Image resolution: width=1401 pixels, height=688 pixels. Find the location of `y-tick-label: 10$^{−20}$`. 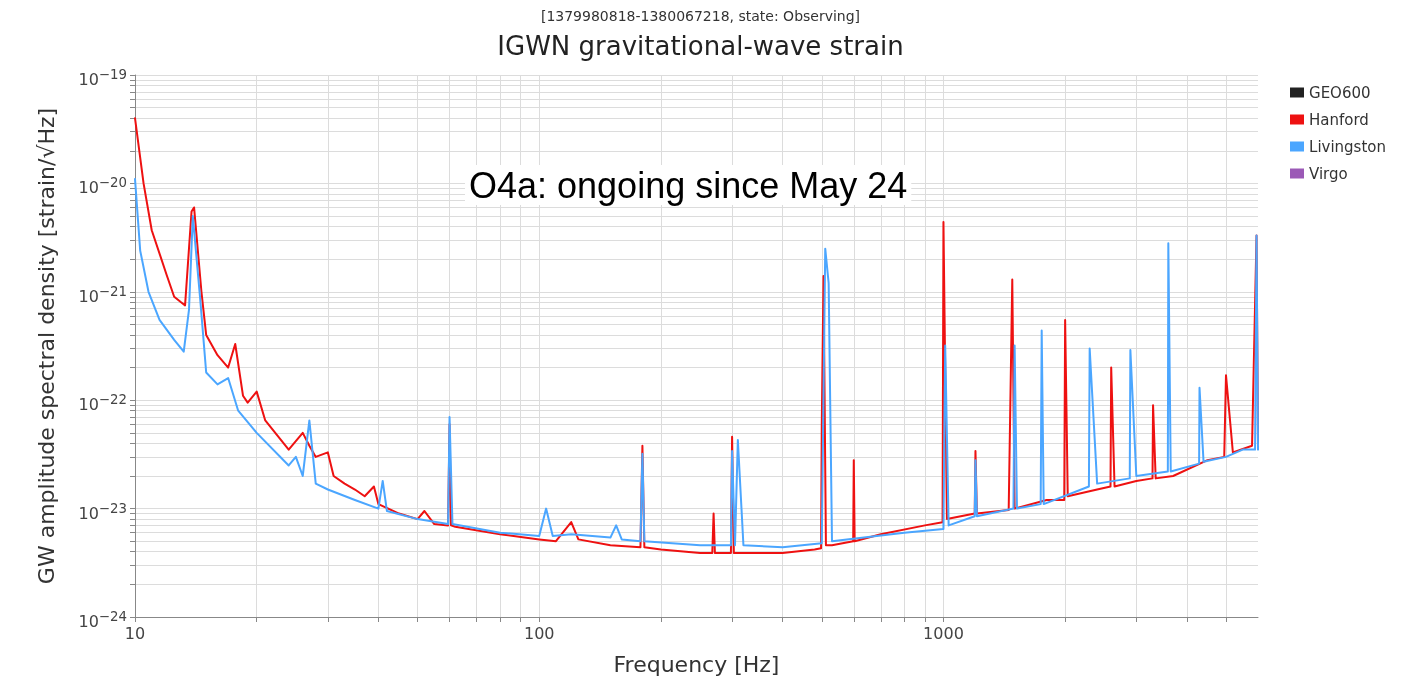

y-tick-label: 10$^{−20}$ is located at coordinates (102, 186).